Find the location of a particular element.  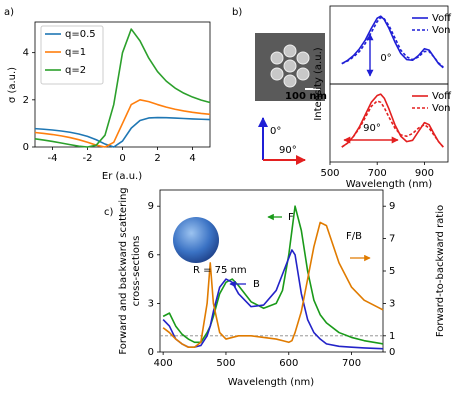

y2-tick-label: 5 is located at coordinates (392, 271).